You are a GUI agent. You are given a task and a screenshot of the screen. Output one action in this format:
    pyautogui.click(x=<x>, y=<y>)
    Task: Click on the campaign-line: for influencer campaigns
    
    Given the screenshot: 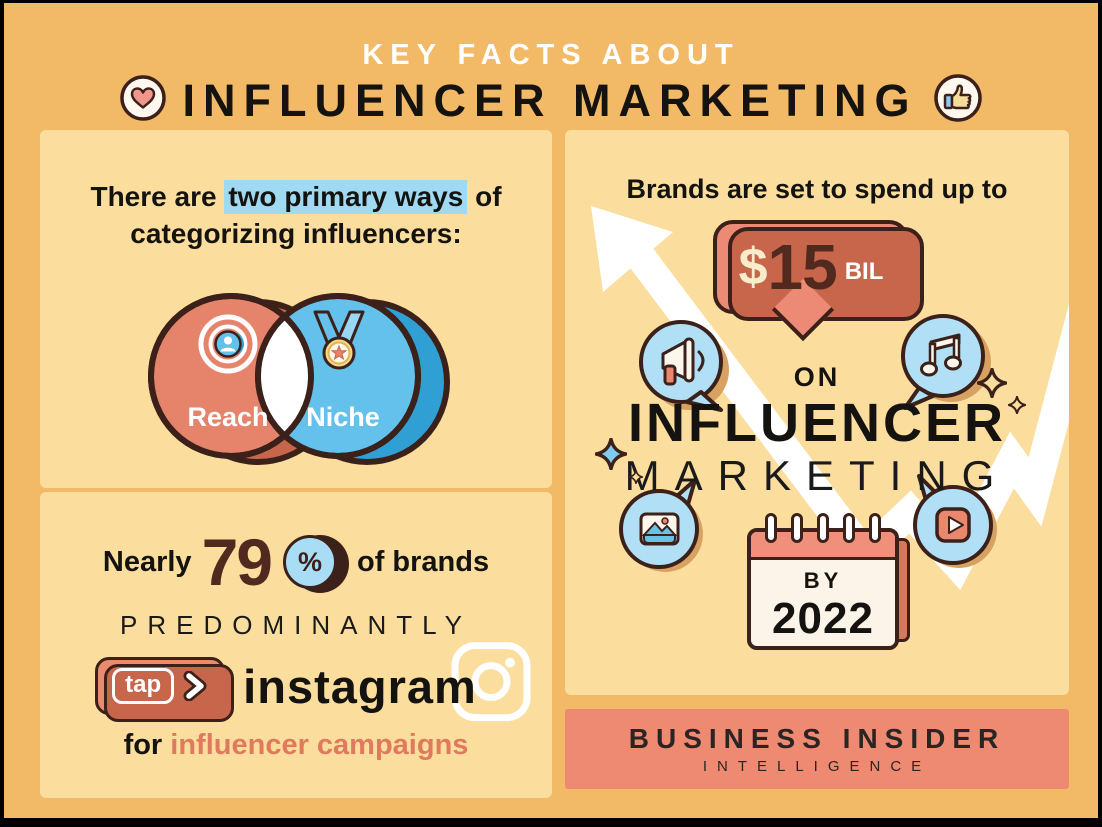 What is the action you would take?
    pyautogui.click(x=296, y=745)
    